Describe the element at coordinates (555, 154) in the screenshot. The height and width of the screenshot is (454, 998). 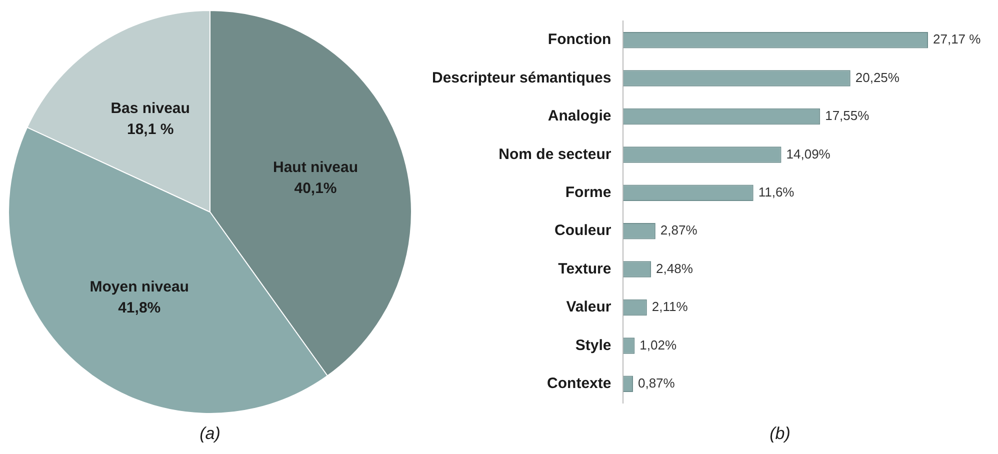
I see `y-tick-label: Nom de secteur` at that location.